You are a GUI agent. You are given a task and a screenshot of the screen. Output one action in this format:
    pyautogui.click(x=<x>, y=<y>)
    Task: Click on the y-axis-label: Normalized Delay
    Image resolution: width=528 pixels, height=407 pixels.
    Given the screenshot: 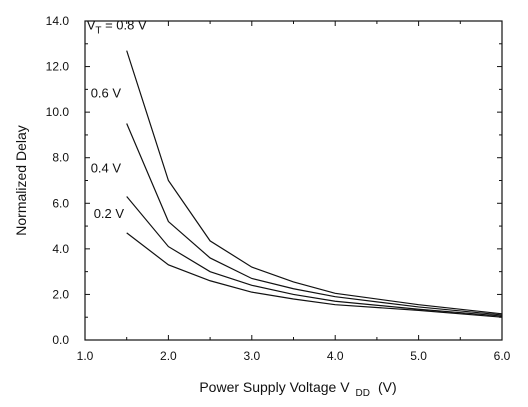 What is the action you would take?
    pyautogui.click(x=21, y=180)
    